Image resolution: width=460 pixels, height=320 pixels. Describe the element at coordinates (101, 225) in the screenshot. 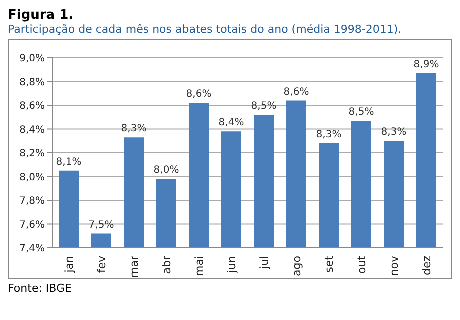

I see `data-label: 7,5%` at that location.